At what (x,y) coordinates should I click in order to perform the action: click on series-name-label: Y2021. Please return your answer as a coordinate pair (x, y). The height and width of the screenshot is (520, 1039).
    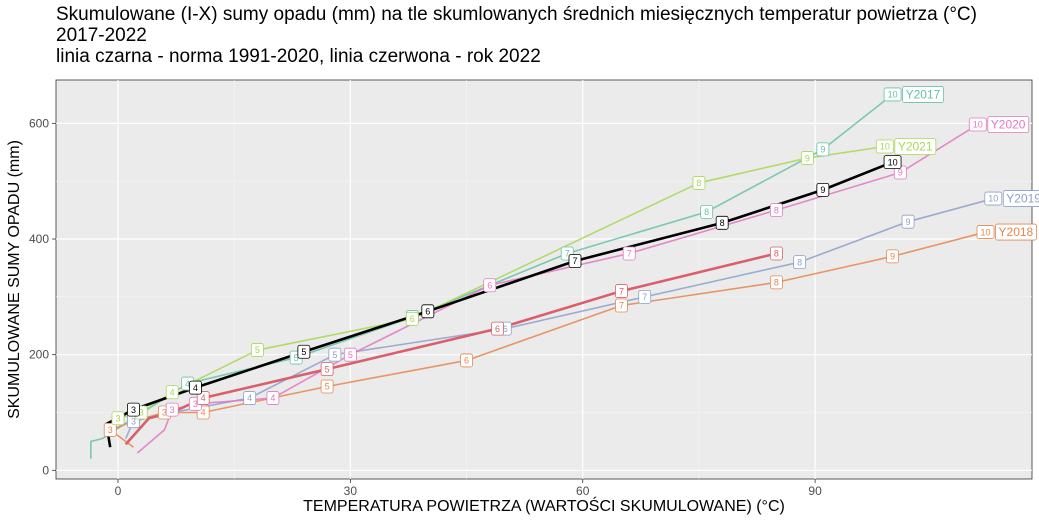
    Looking at the image, I should click on (915, 146).